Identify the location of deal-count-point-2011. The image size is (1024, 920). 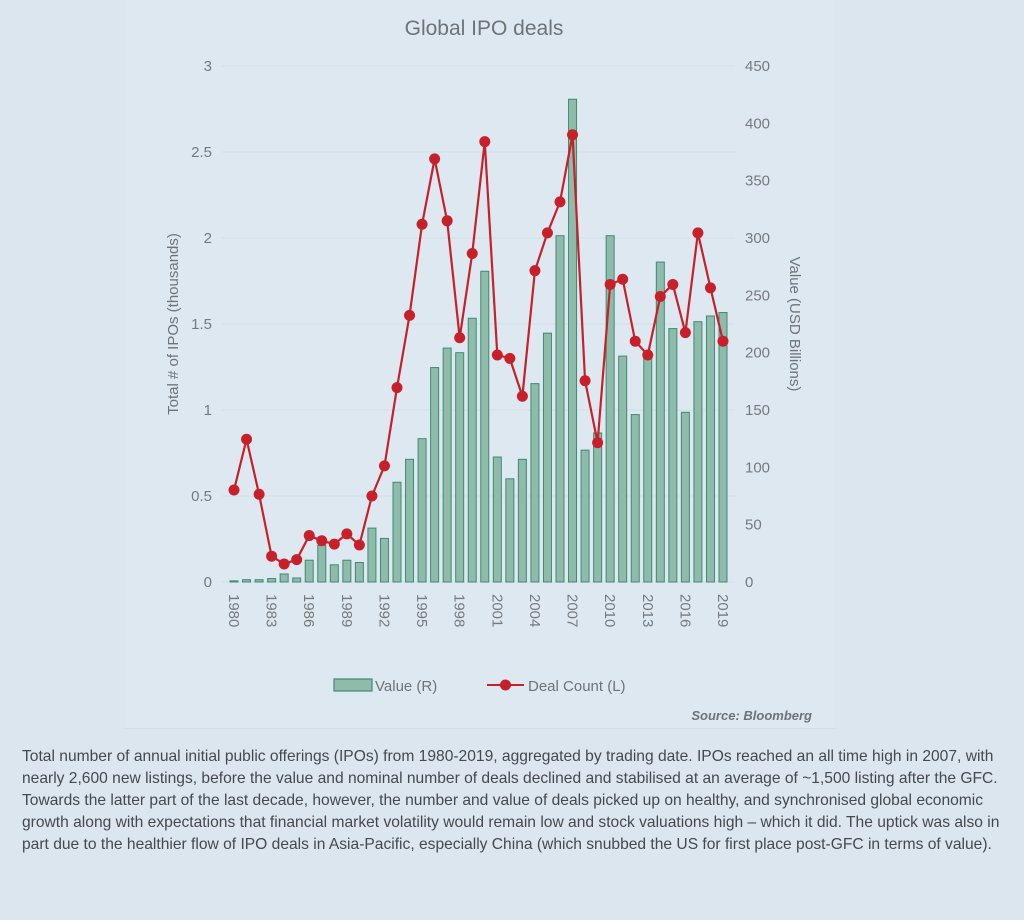
(623, 279).